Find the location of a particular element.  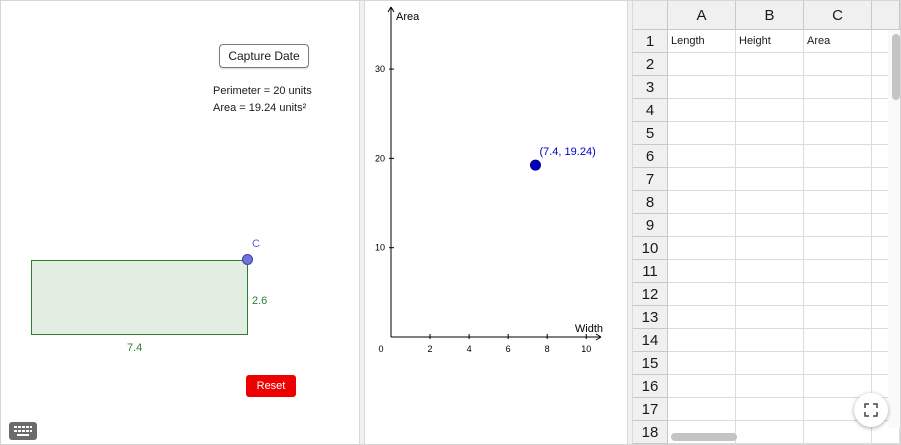

cell-c10 is located at coordinates (838, 248).